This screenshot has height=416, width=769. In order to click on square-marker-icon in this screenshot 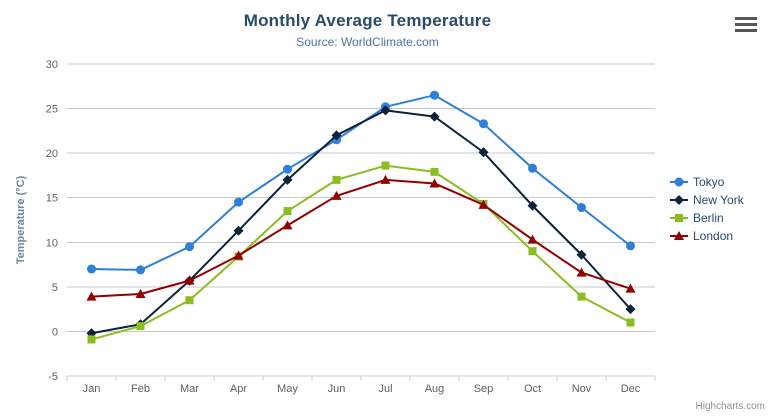, I will do `click(679, 218)`.